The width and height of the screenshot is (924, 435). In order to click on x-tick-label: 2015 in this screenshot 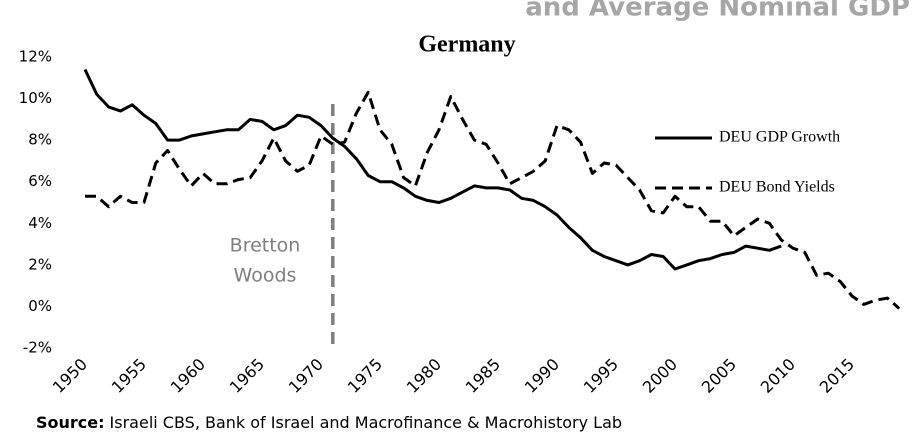, I will do `click(837, 376)`.